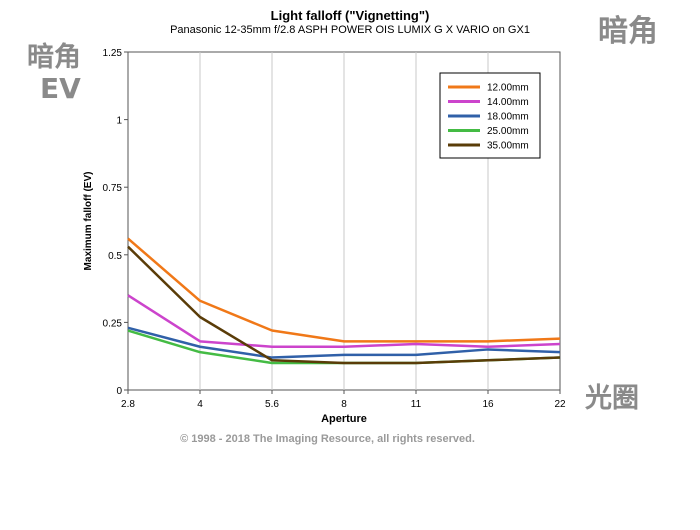  What do you see at coordinates (612, 398) in the screenshot?
I see `watermark-aperture-cn: 光圈` at bounding box center [612, 398].